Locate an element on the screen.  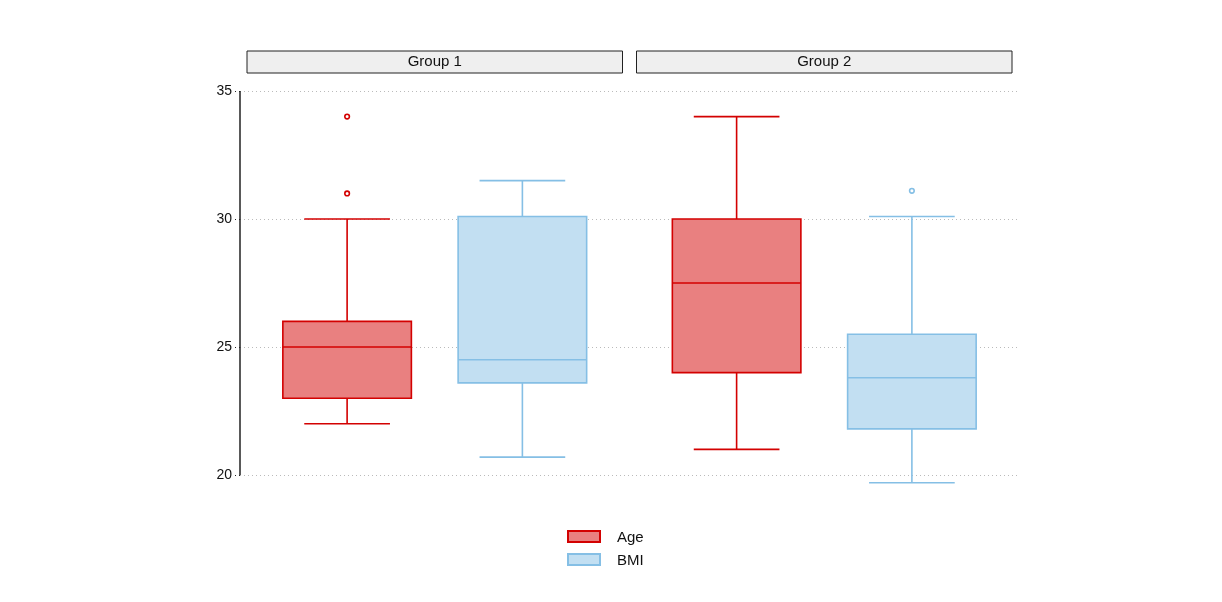
y-tick-label: 30 is located at coordinates (224, 217).